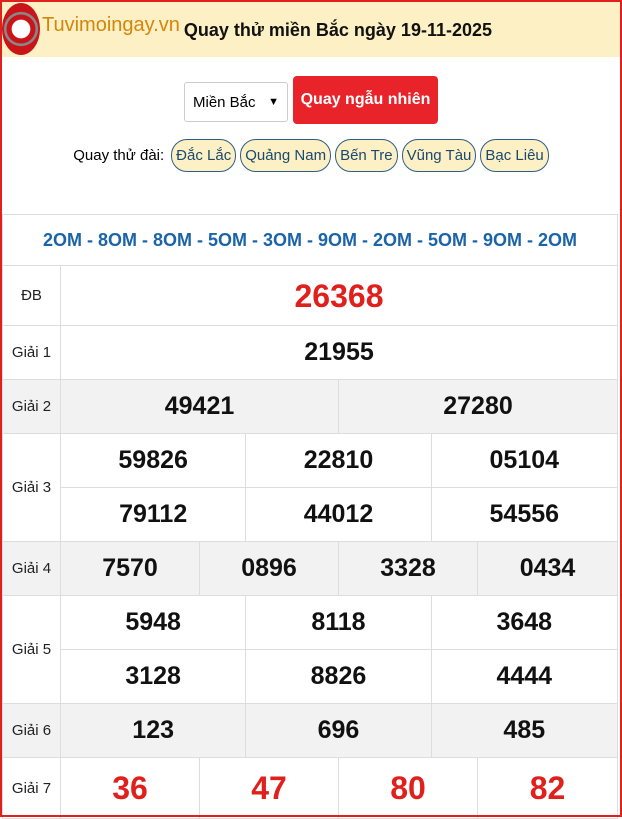 Image resolution: width=622 pixels, height=819 pixels. What do you see at coordinates (154, 676) in the screenshot?
I see `prize-number: 3128` at bounding box center [154, 676].